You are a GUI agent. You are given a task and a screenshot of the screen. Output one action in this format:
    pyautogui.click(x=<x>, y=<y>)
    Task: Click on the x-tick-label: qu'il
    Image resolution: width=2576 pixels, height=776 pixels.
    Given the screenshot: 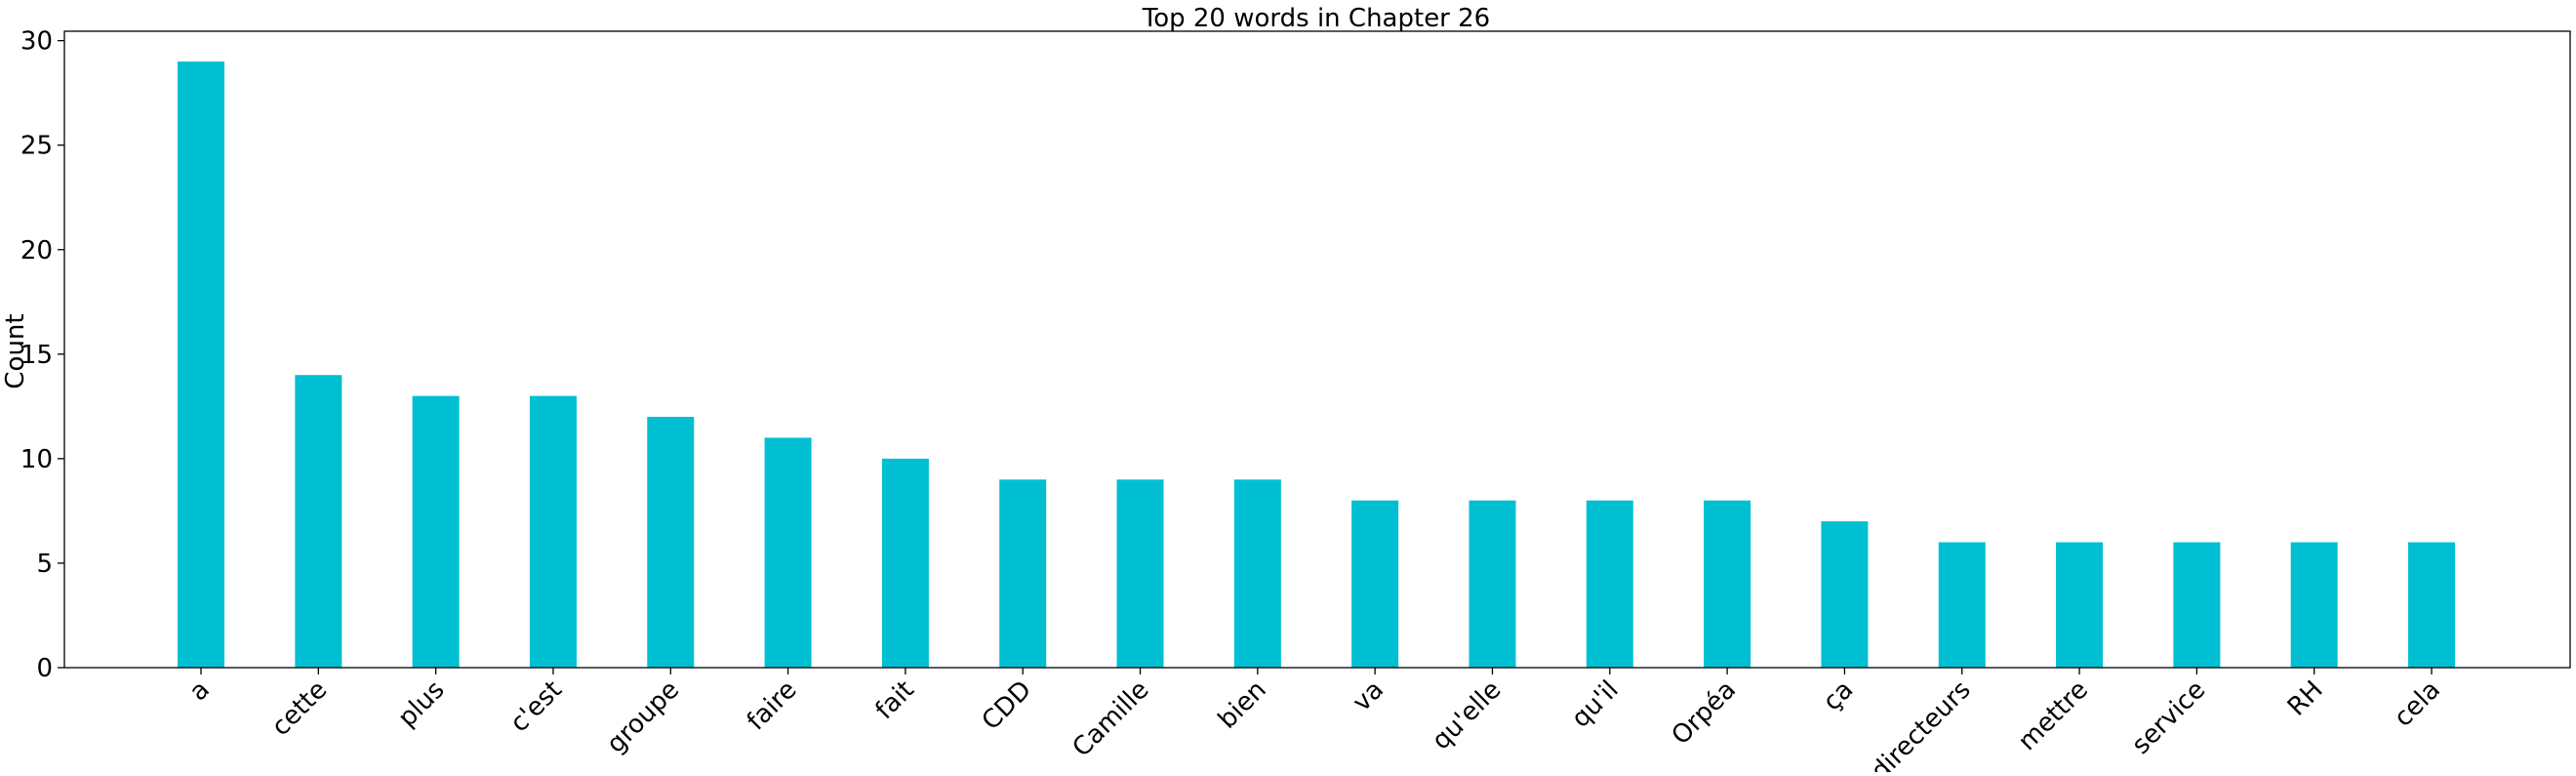 What is the action you would take?
    pyautogui.click(x=1595, y=704)
    